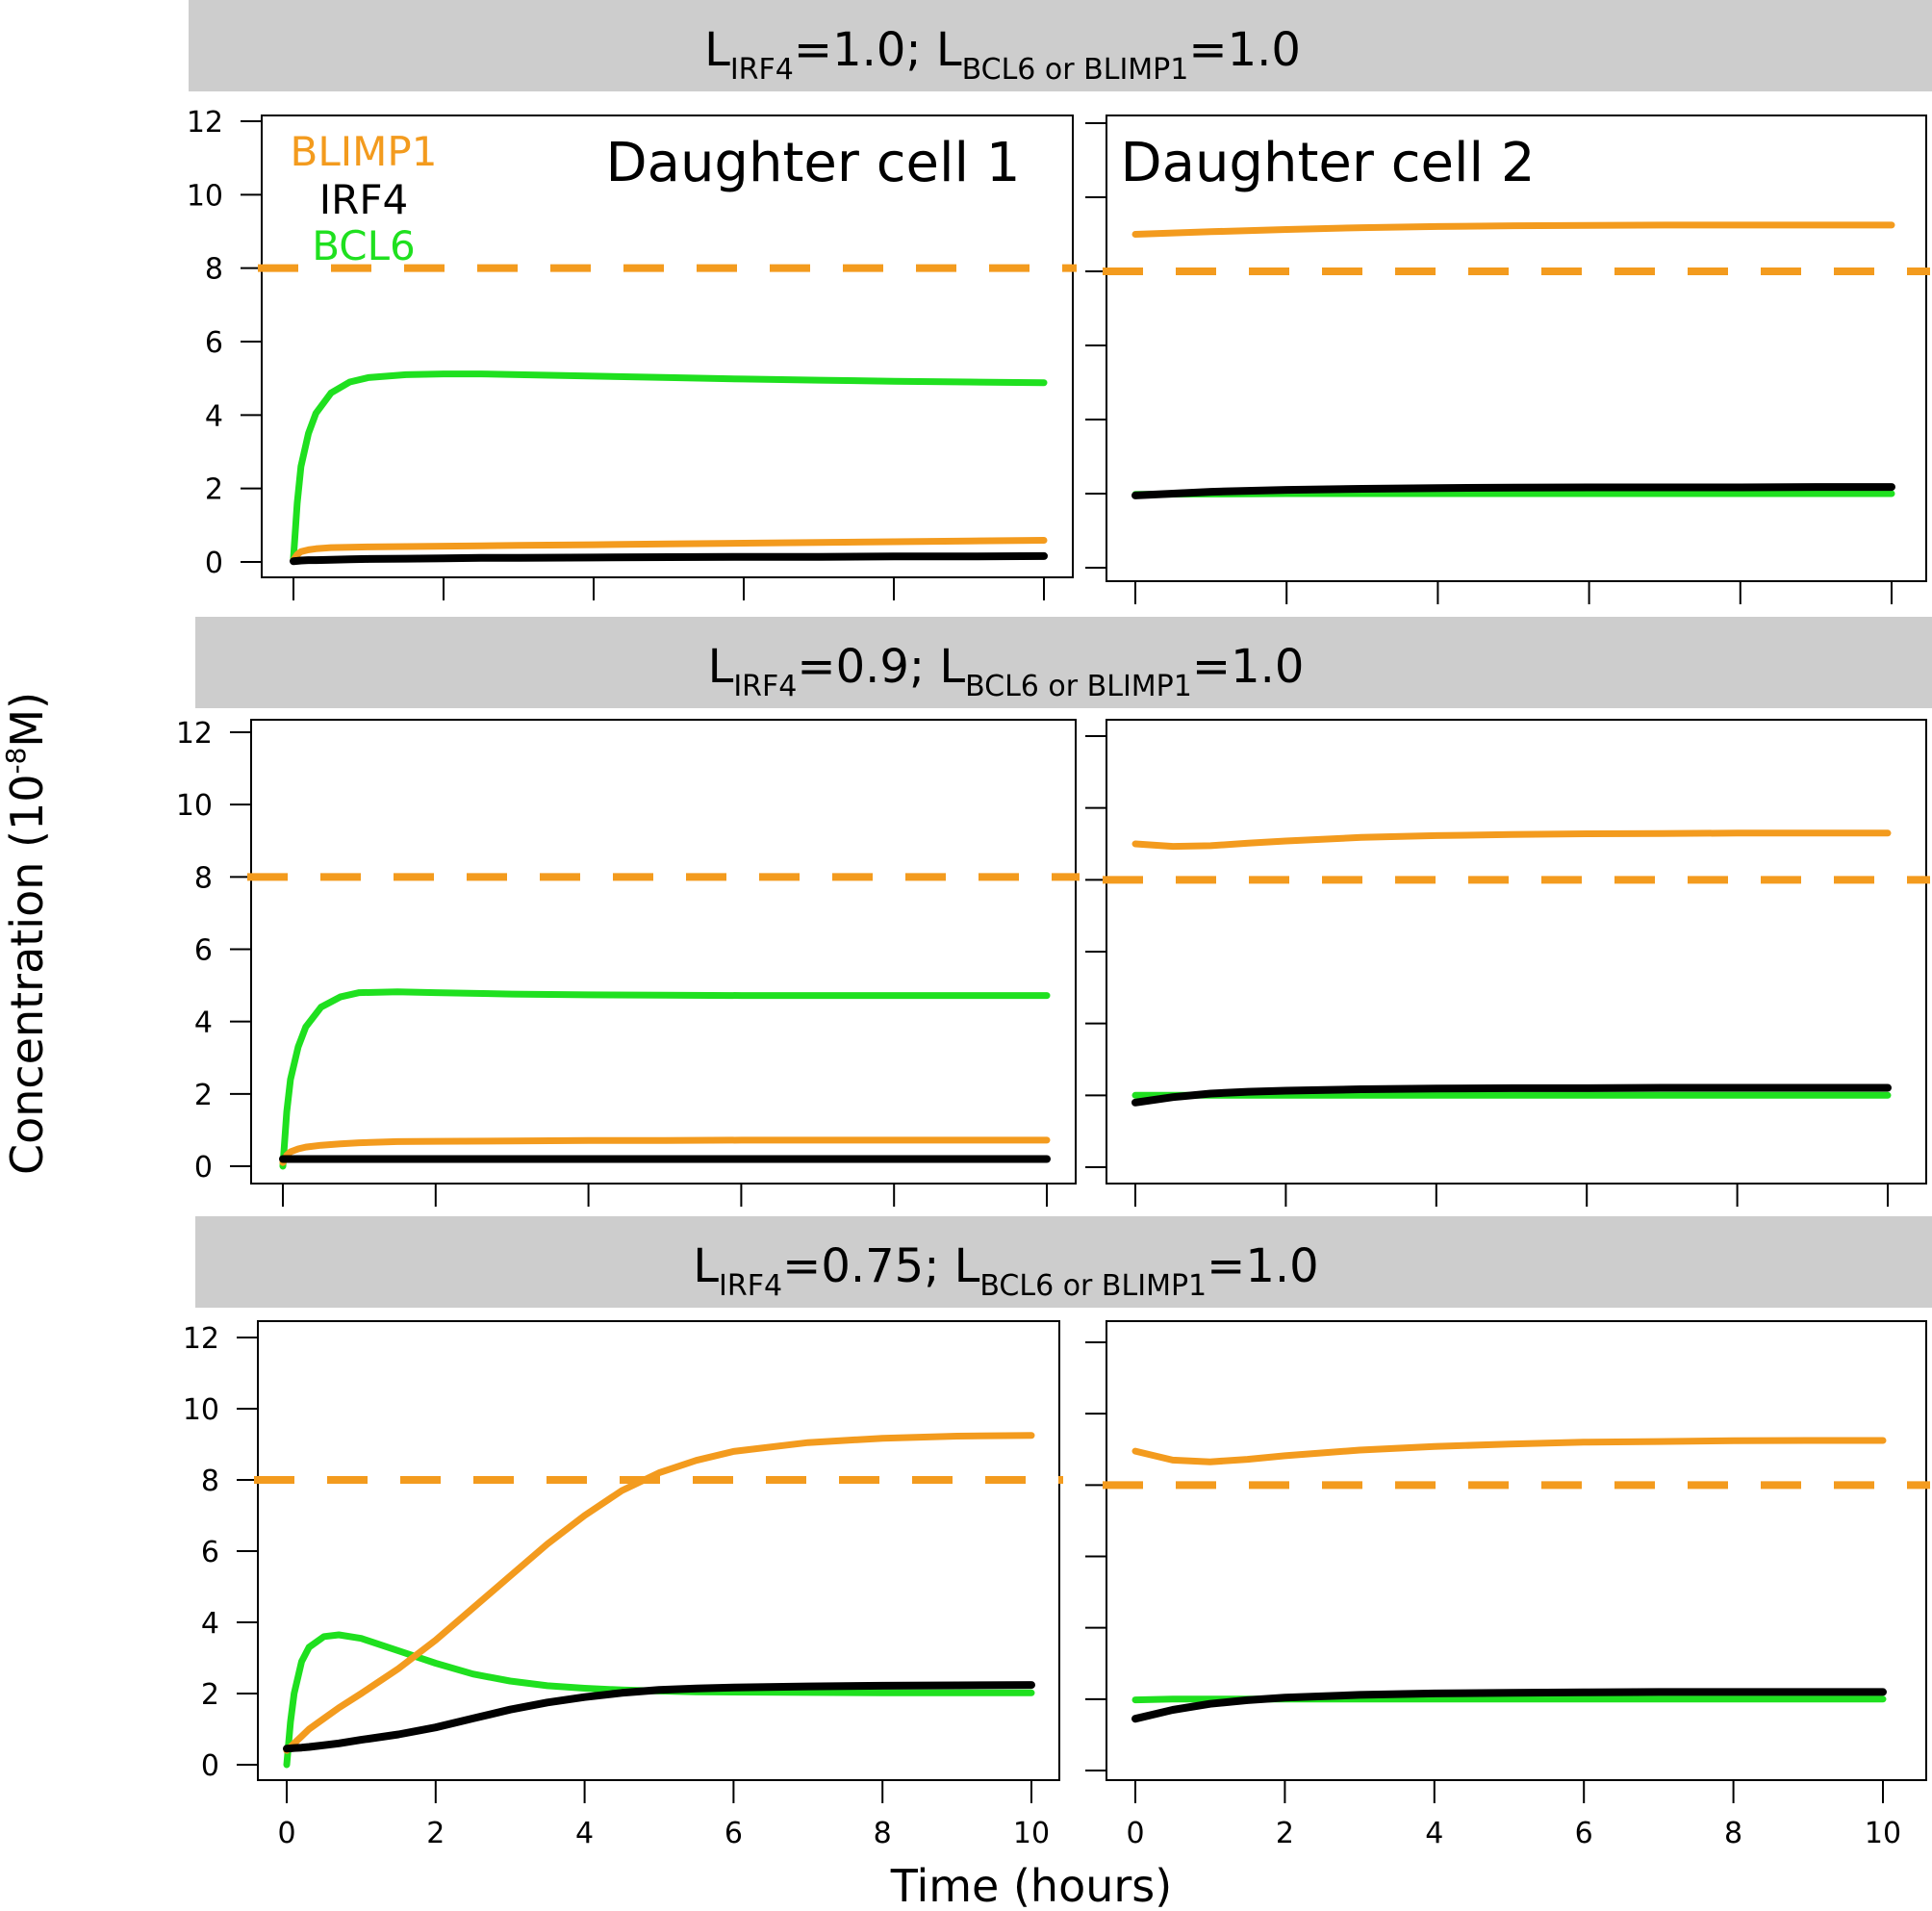 This screenshot has width=1932, height=1911. Describe the element at coordinates (881, 1266) in the screenshot. I see `header-text: =0.75; L` at that location.